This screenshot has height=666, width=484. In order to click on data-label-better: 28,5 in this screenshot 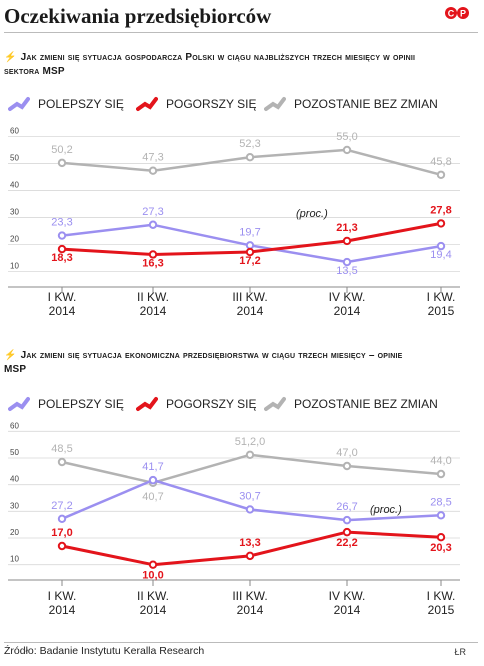, I will do `click(440, 502)`.